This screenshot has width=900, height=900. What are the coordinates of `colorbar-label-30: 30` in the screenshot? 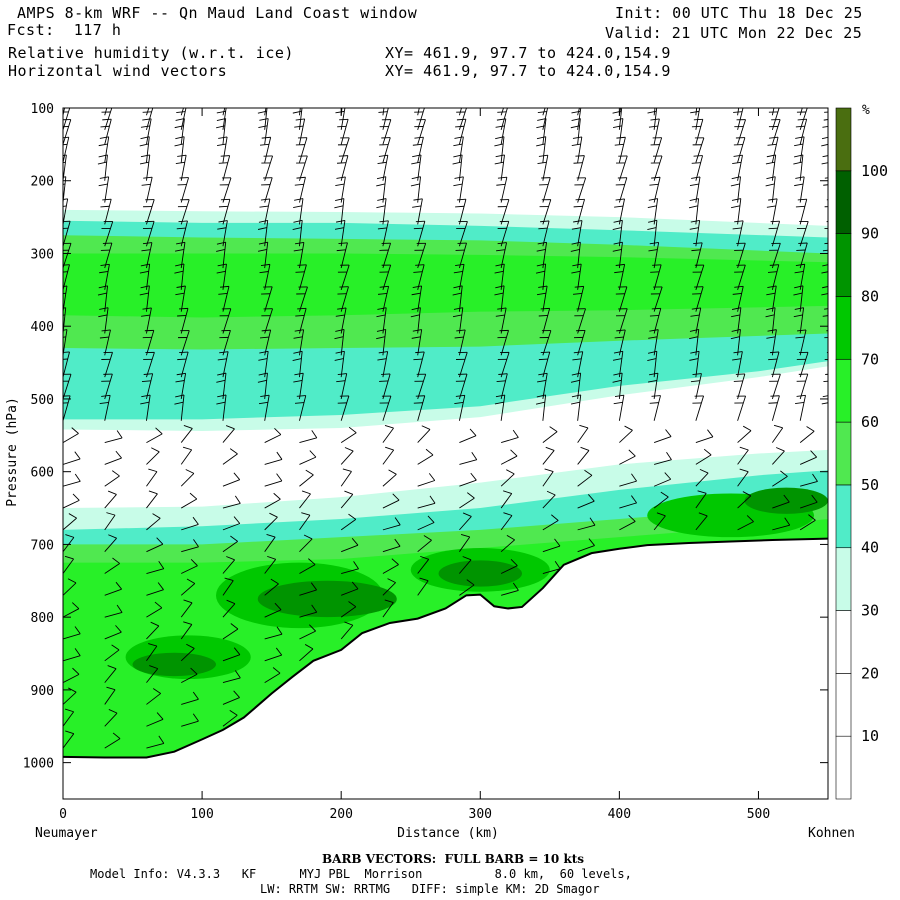 It's located at (870, 611).